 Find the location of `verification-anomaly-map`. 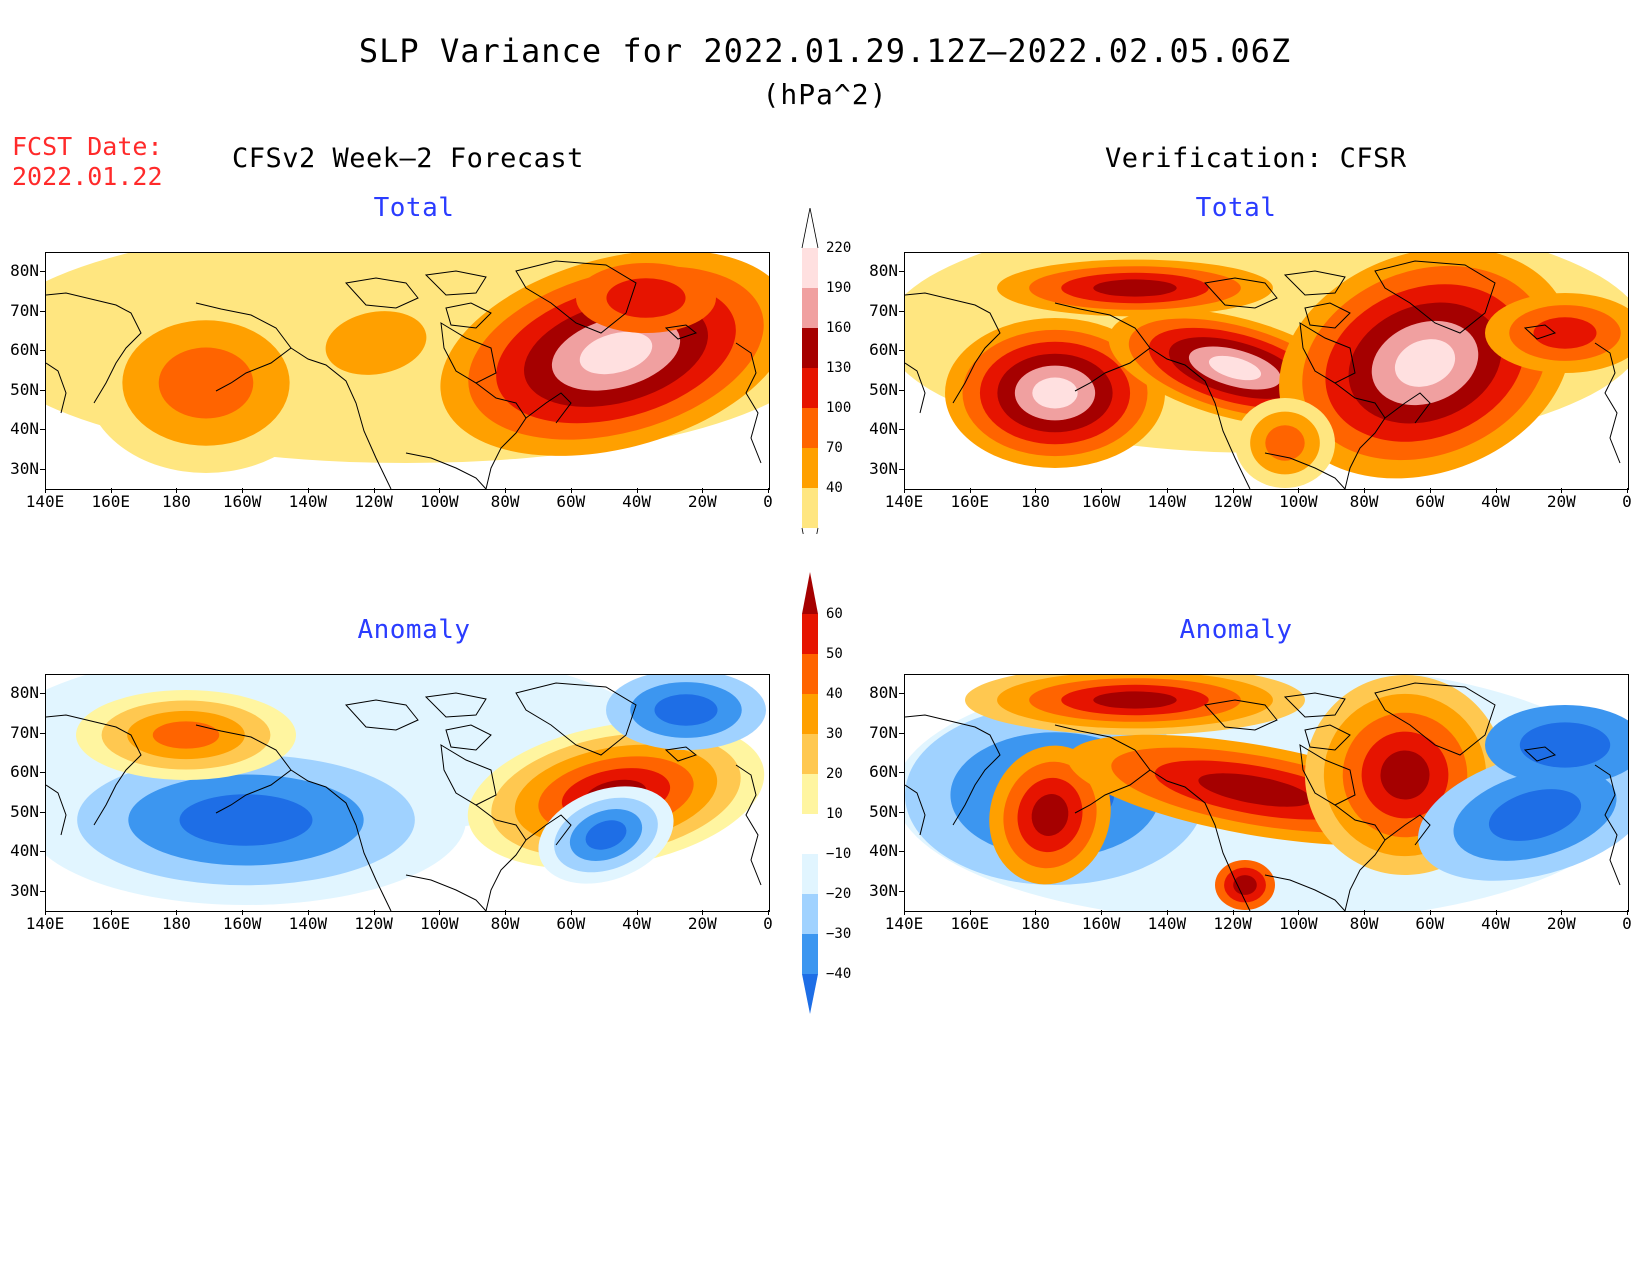

verification-anomaly-map is located at coordinates (1266, 793).